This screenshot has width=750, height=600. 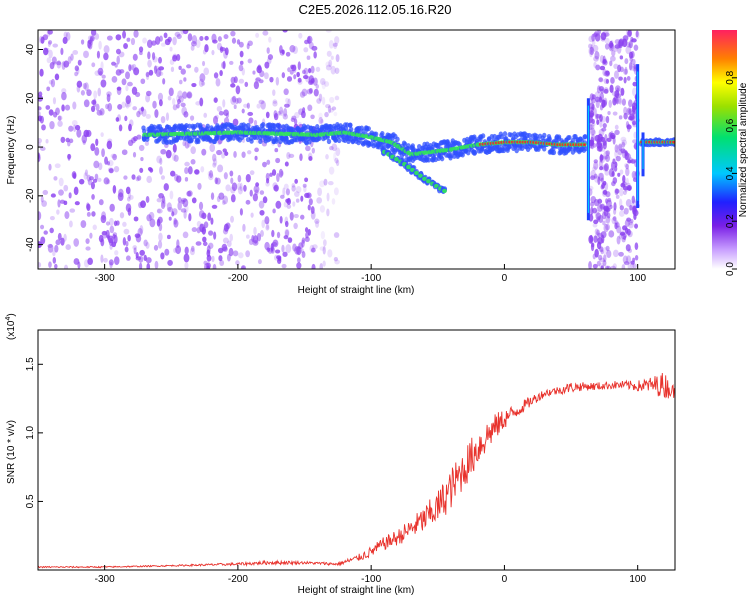 I want to click on spectrogram-y-ticks: -40 -20 0 20 40, so click(x=34, y=148).